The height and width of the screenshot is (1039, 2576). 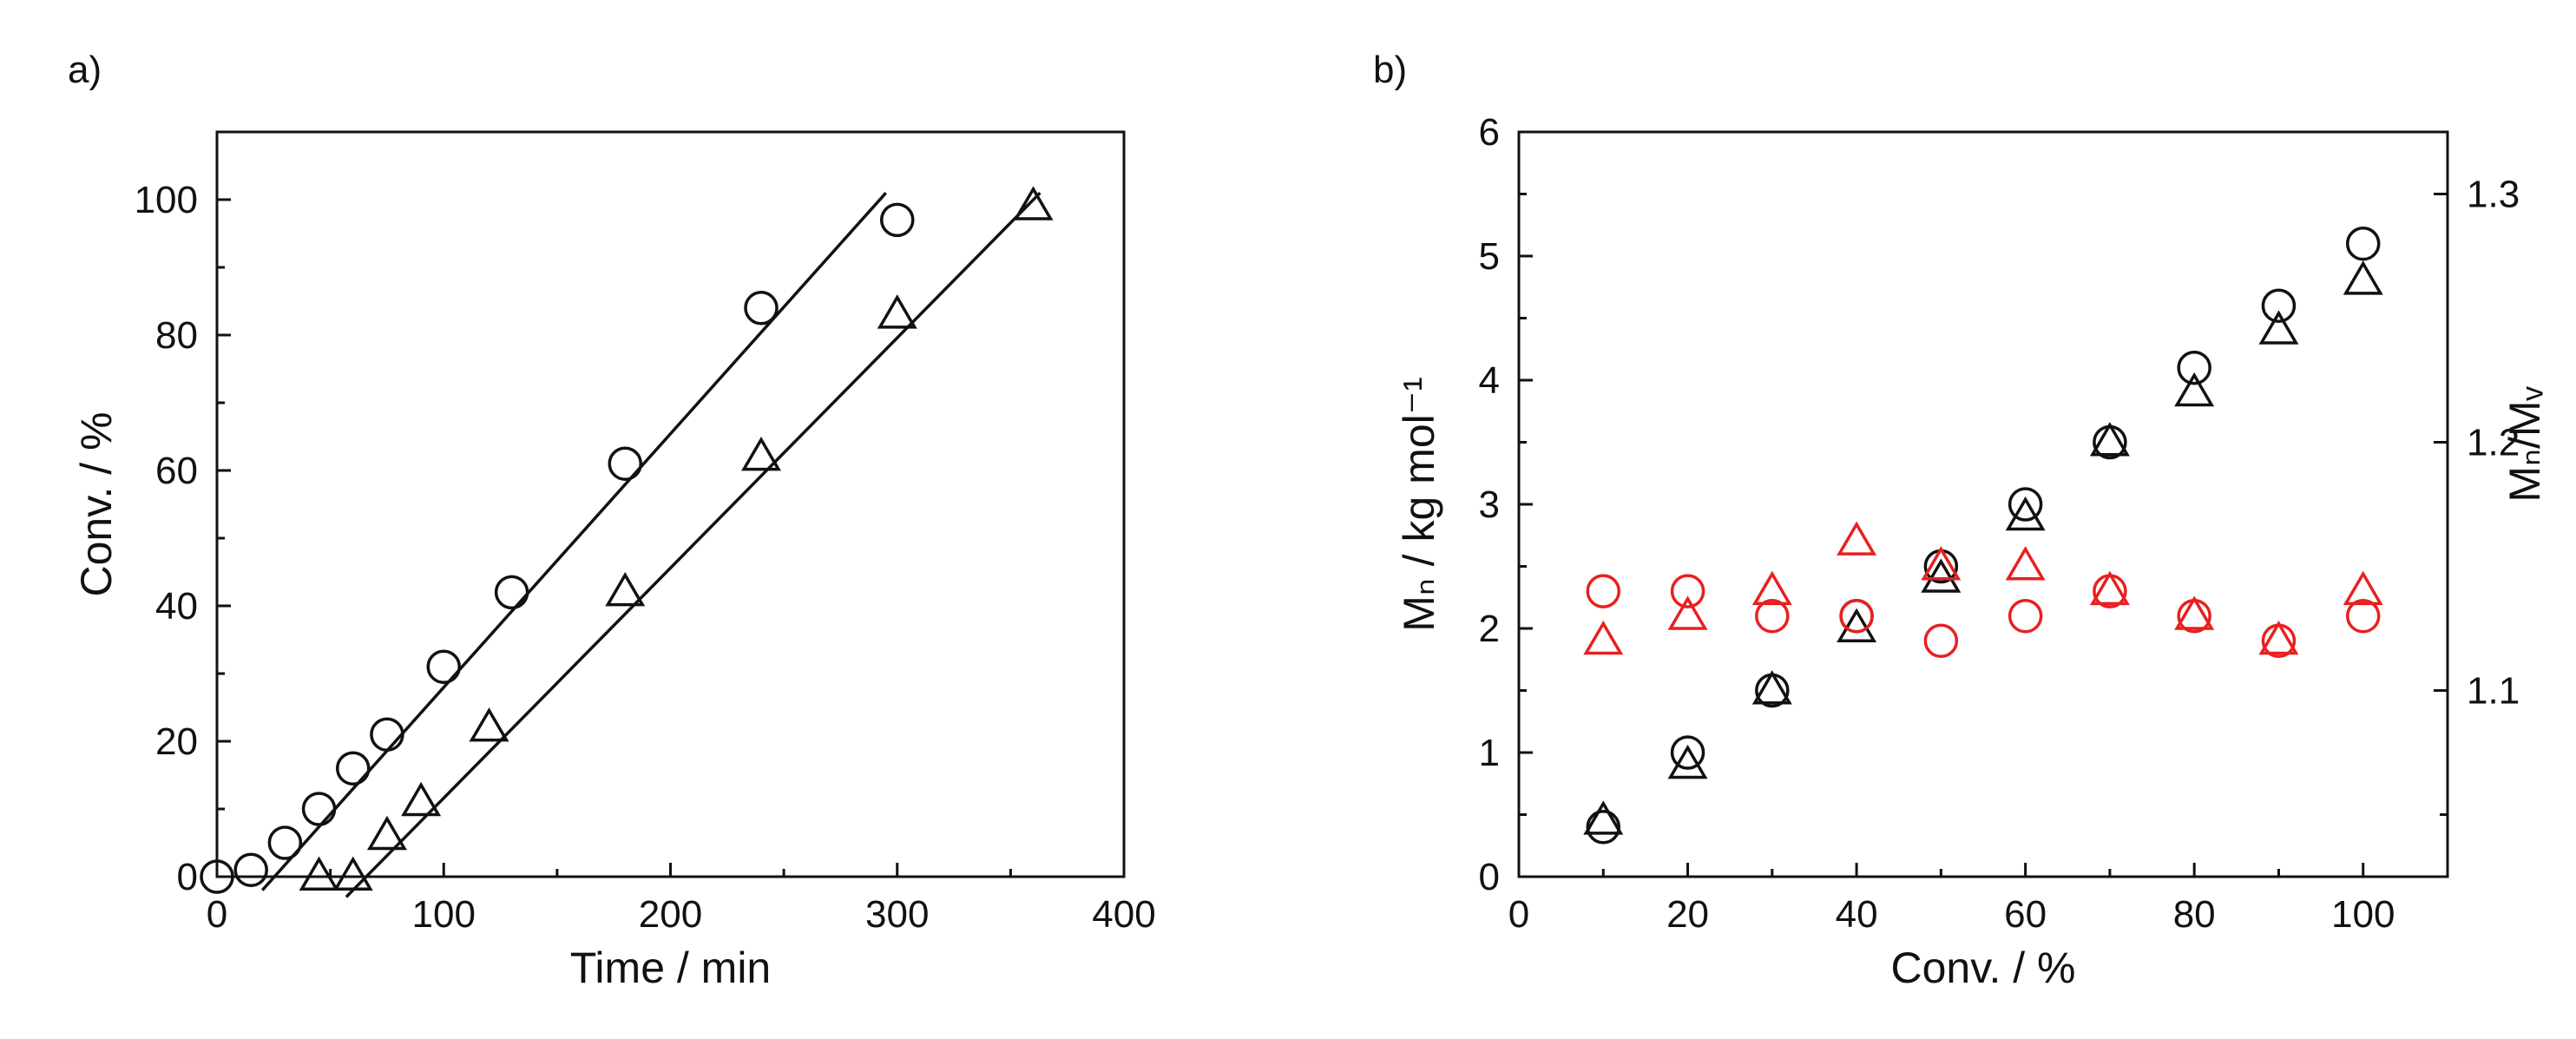 I want to click on x-tick-label: 300, so click(x=897, y=914).